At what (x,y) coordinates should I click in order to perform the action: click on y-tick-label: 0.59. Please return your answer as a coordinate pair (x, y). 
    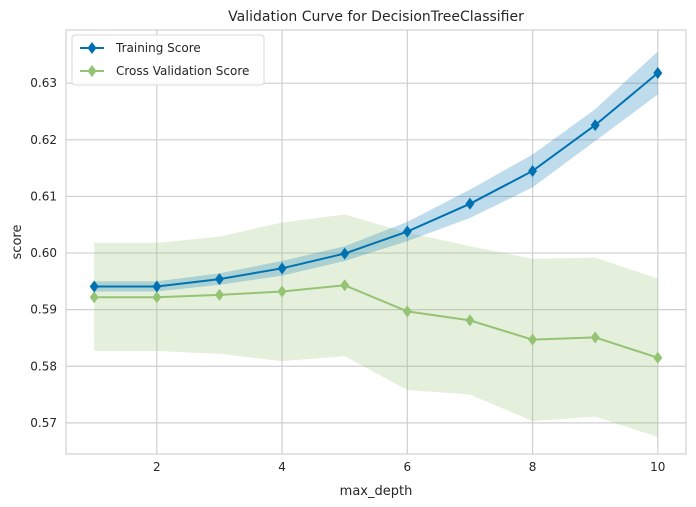
    Looking at the image, I should click on (43, 310).